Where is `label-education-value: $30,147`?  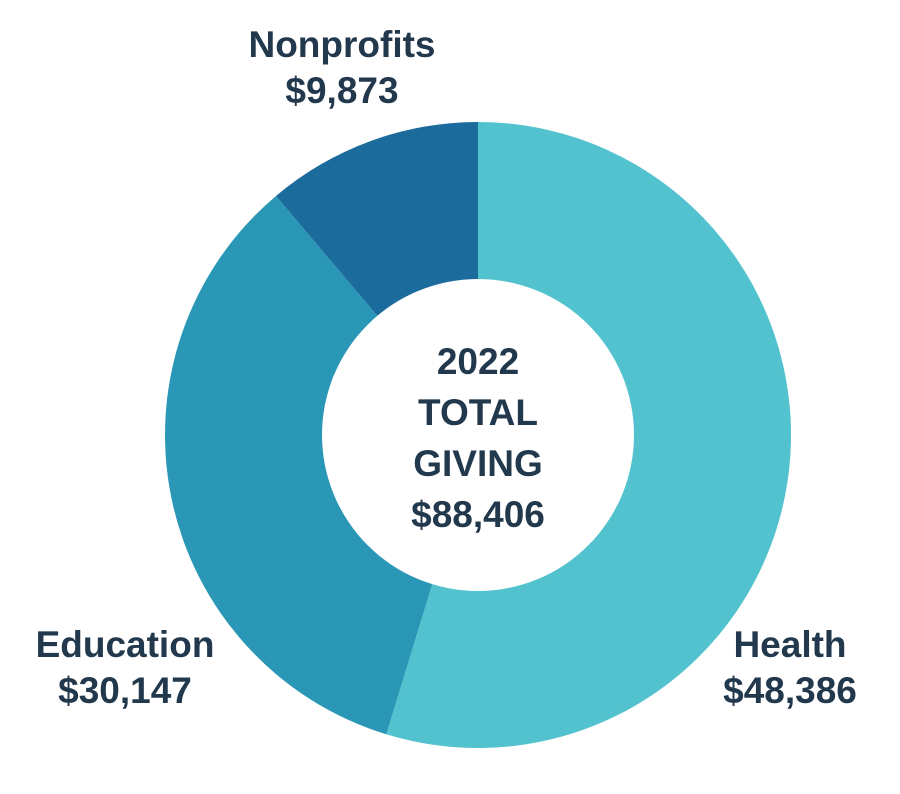
label-education-value: $30,147 is located at coordinates (125, 690).